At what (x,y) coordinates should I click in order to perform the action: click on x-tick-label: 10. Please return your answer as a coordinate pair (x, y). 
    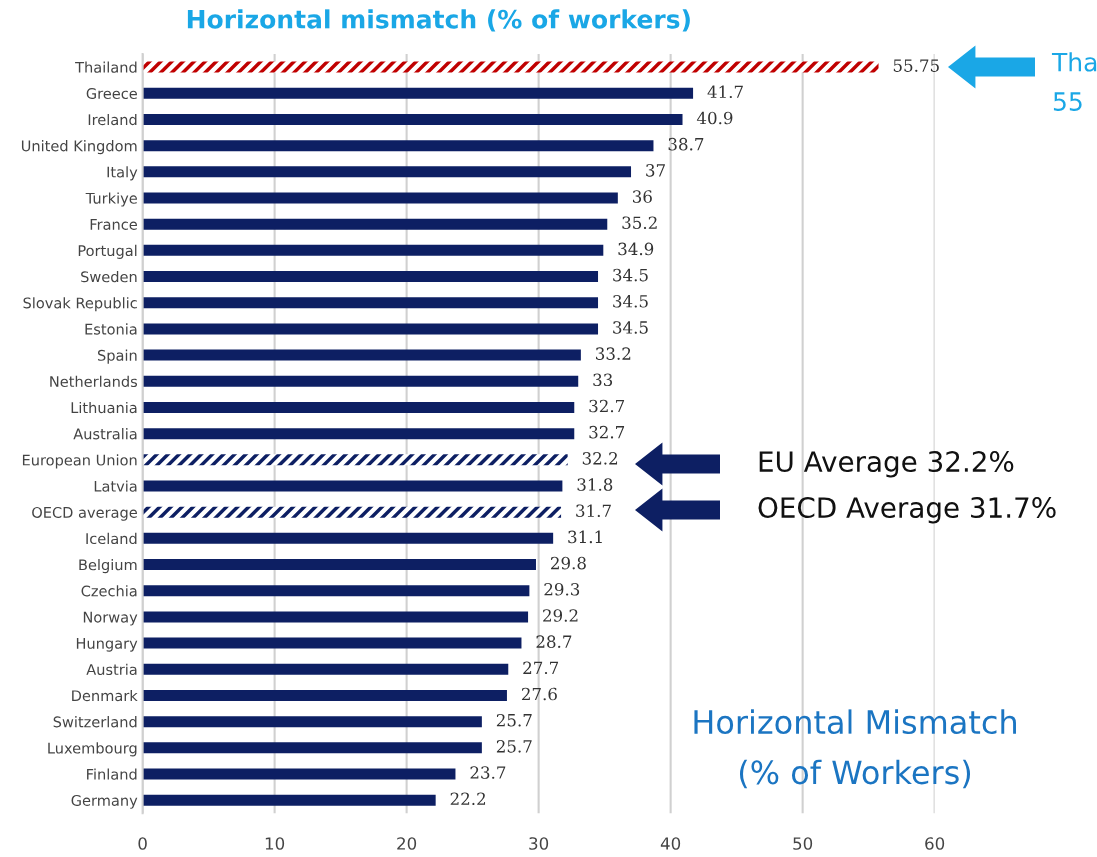
    Looking at the image, I should click on (275, 843).